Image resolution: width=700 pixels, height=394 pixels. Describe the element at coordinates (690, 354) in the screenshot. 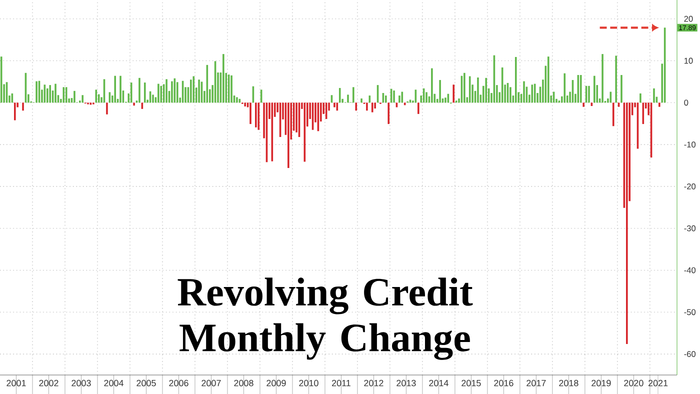

I see `y-tick-label: -60` at that location.